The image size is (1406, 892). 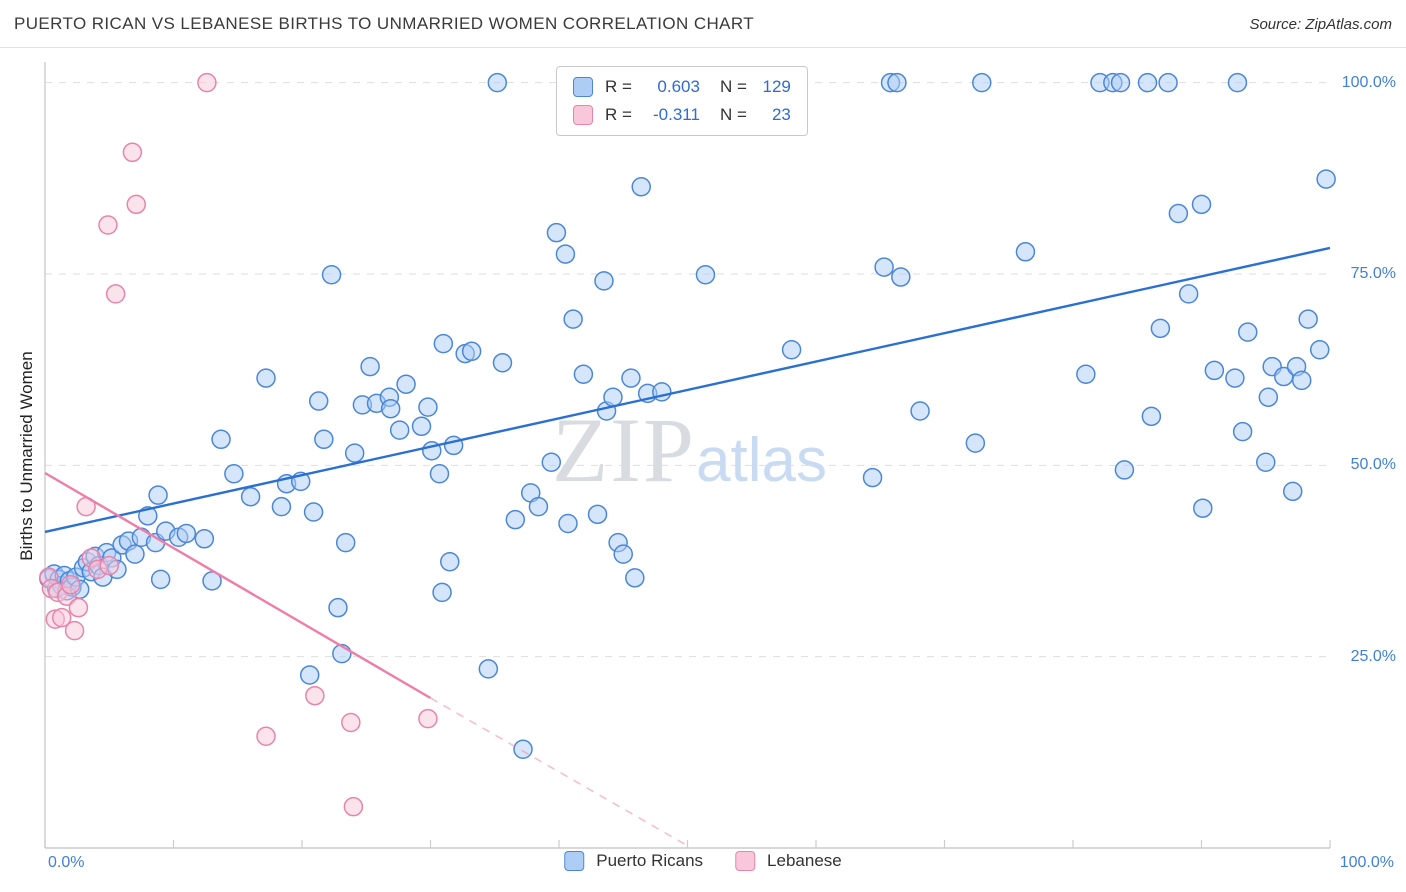 I want to click on y-tick-50: 50.0%, so click(x=1373, y=464).